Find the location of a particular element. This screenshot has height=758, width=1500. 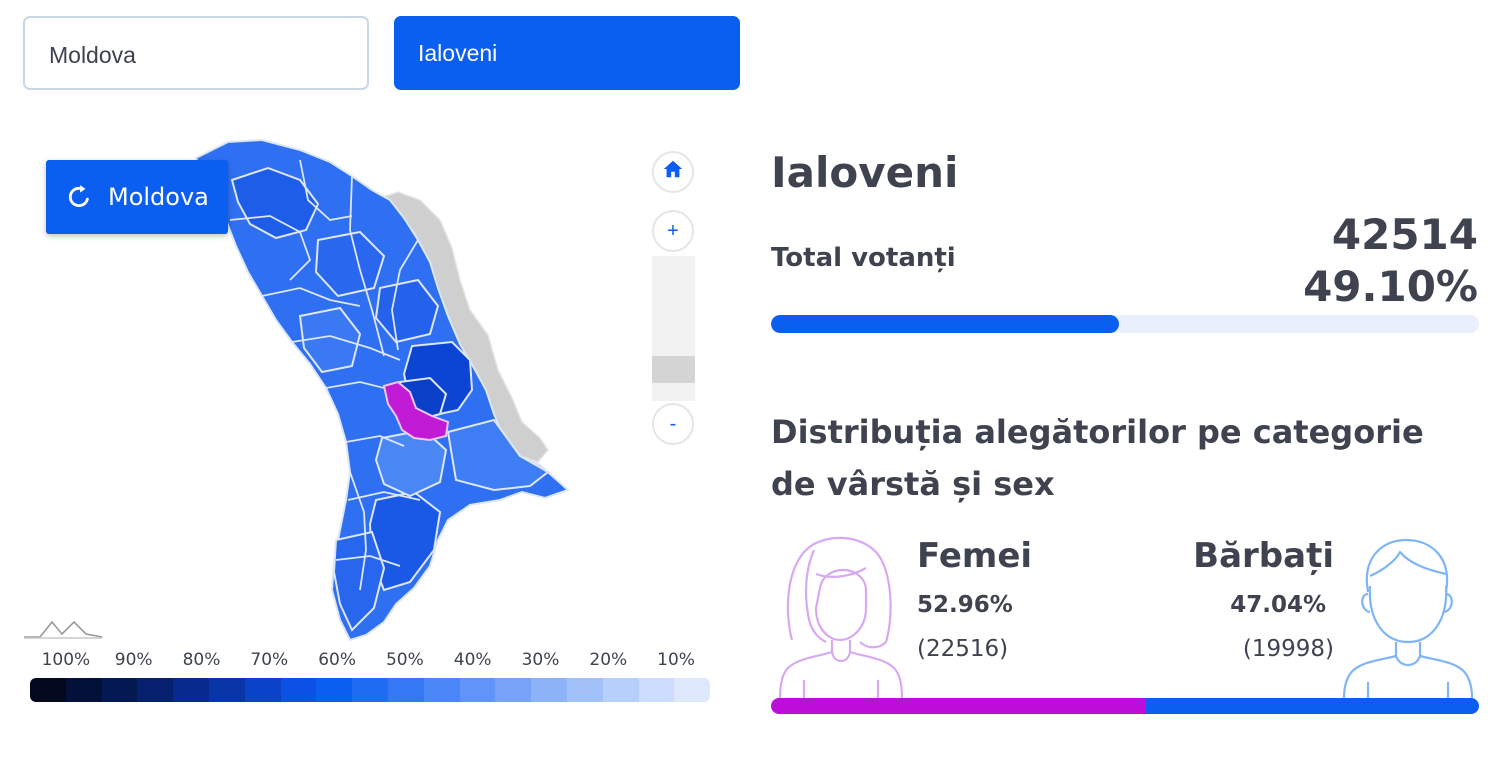

legend-label: 40% is located at coordinates (472, 660).